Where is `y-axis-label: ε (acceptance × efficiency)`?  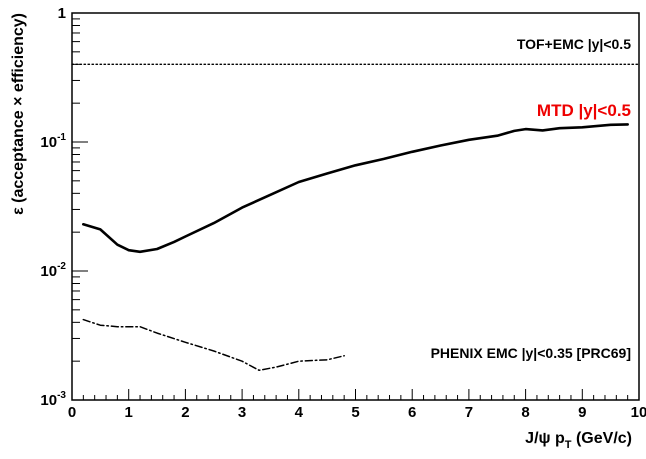 y-axis-label: ε (acceptance × efficiency) is located at coordinates (18, 114).